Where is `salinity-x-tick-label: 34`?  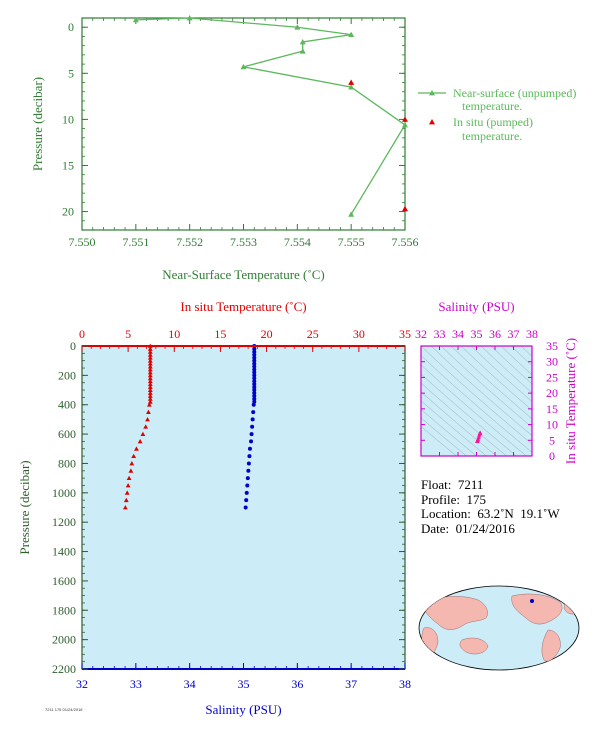
salinity-x-tick-label: 34 is located at coordinates (190, 684).